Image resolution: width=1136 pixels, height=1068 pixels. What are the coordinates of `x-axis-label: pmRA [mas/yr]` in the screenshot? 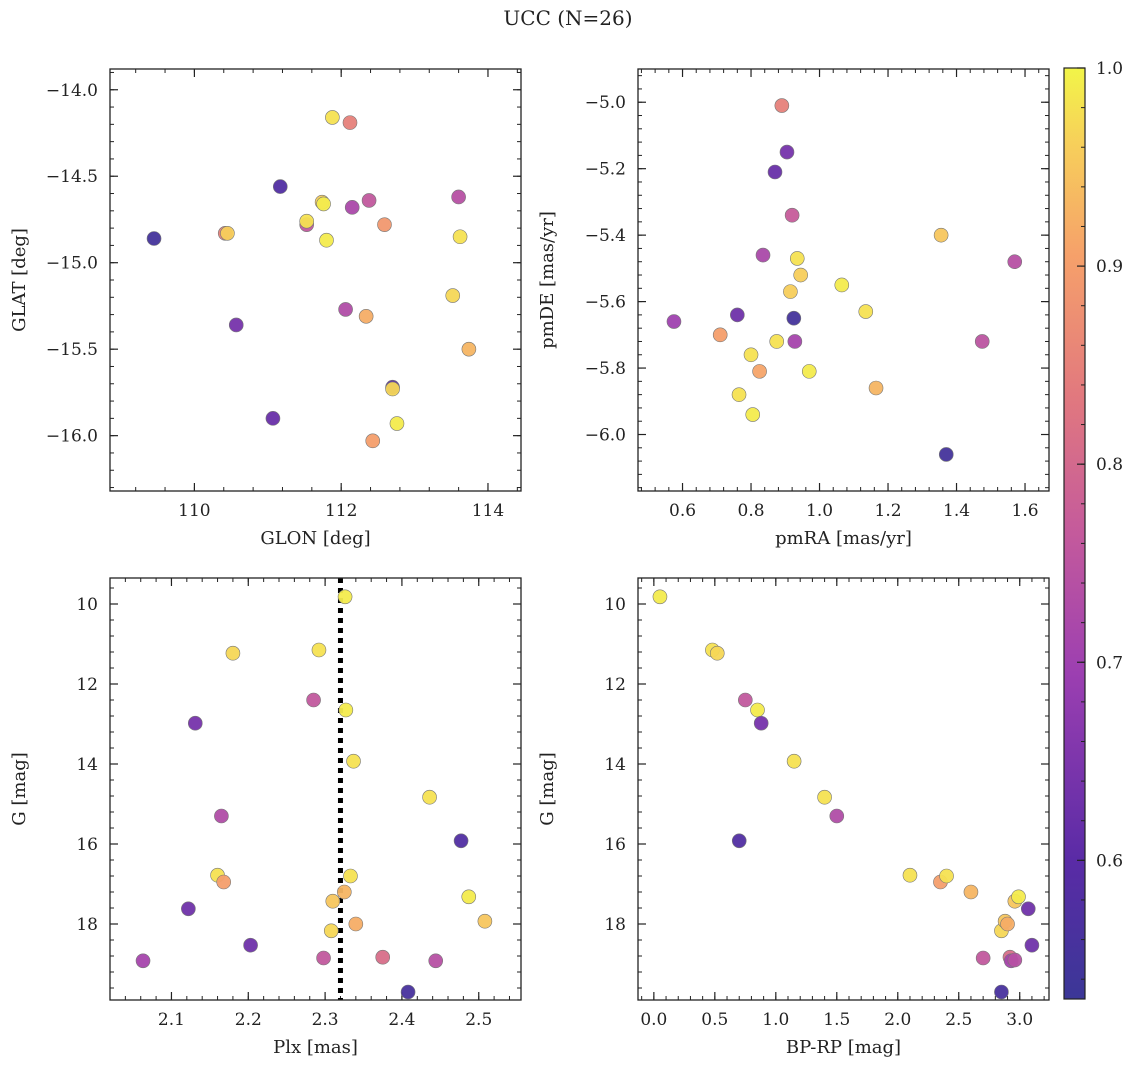 It's located at (843, 538).